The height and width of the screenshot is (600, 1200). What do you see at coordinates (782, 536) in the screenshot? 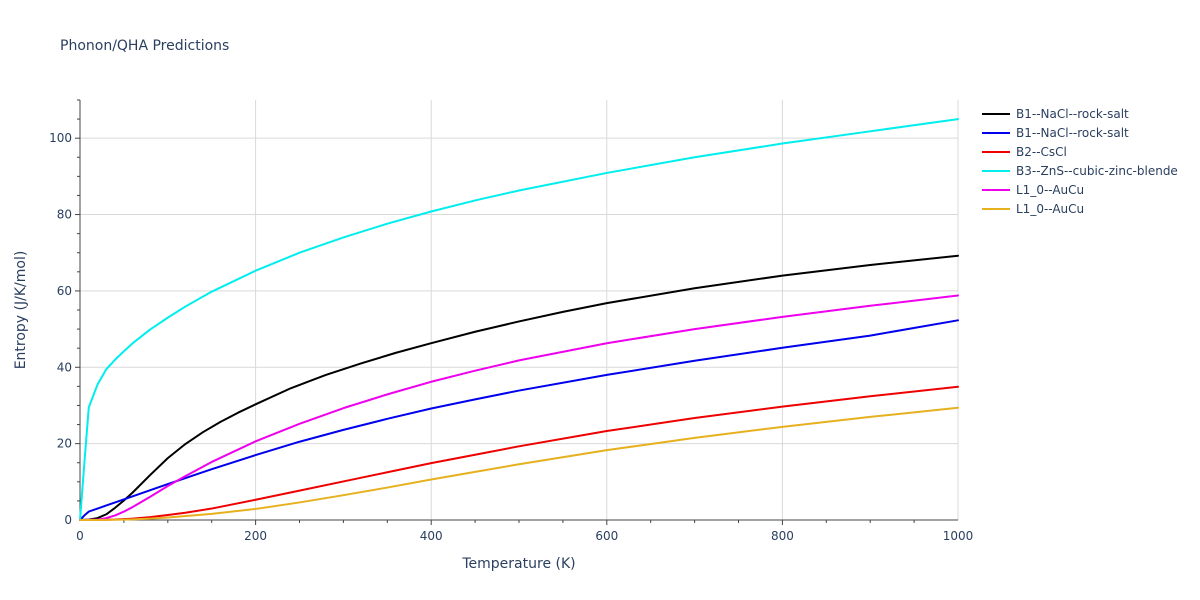
I see `x-tick-label: 800` at bounding box center [782, 536].